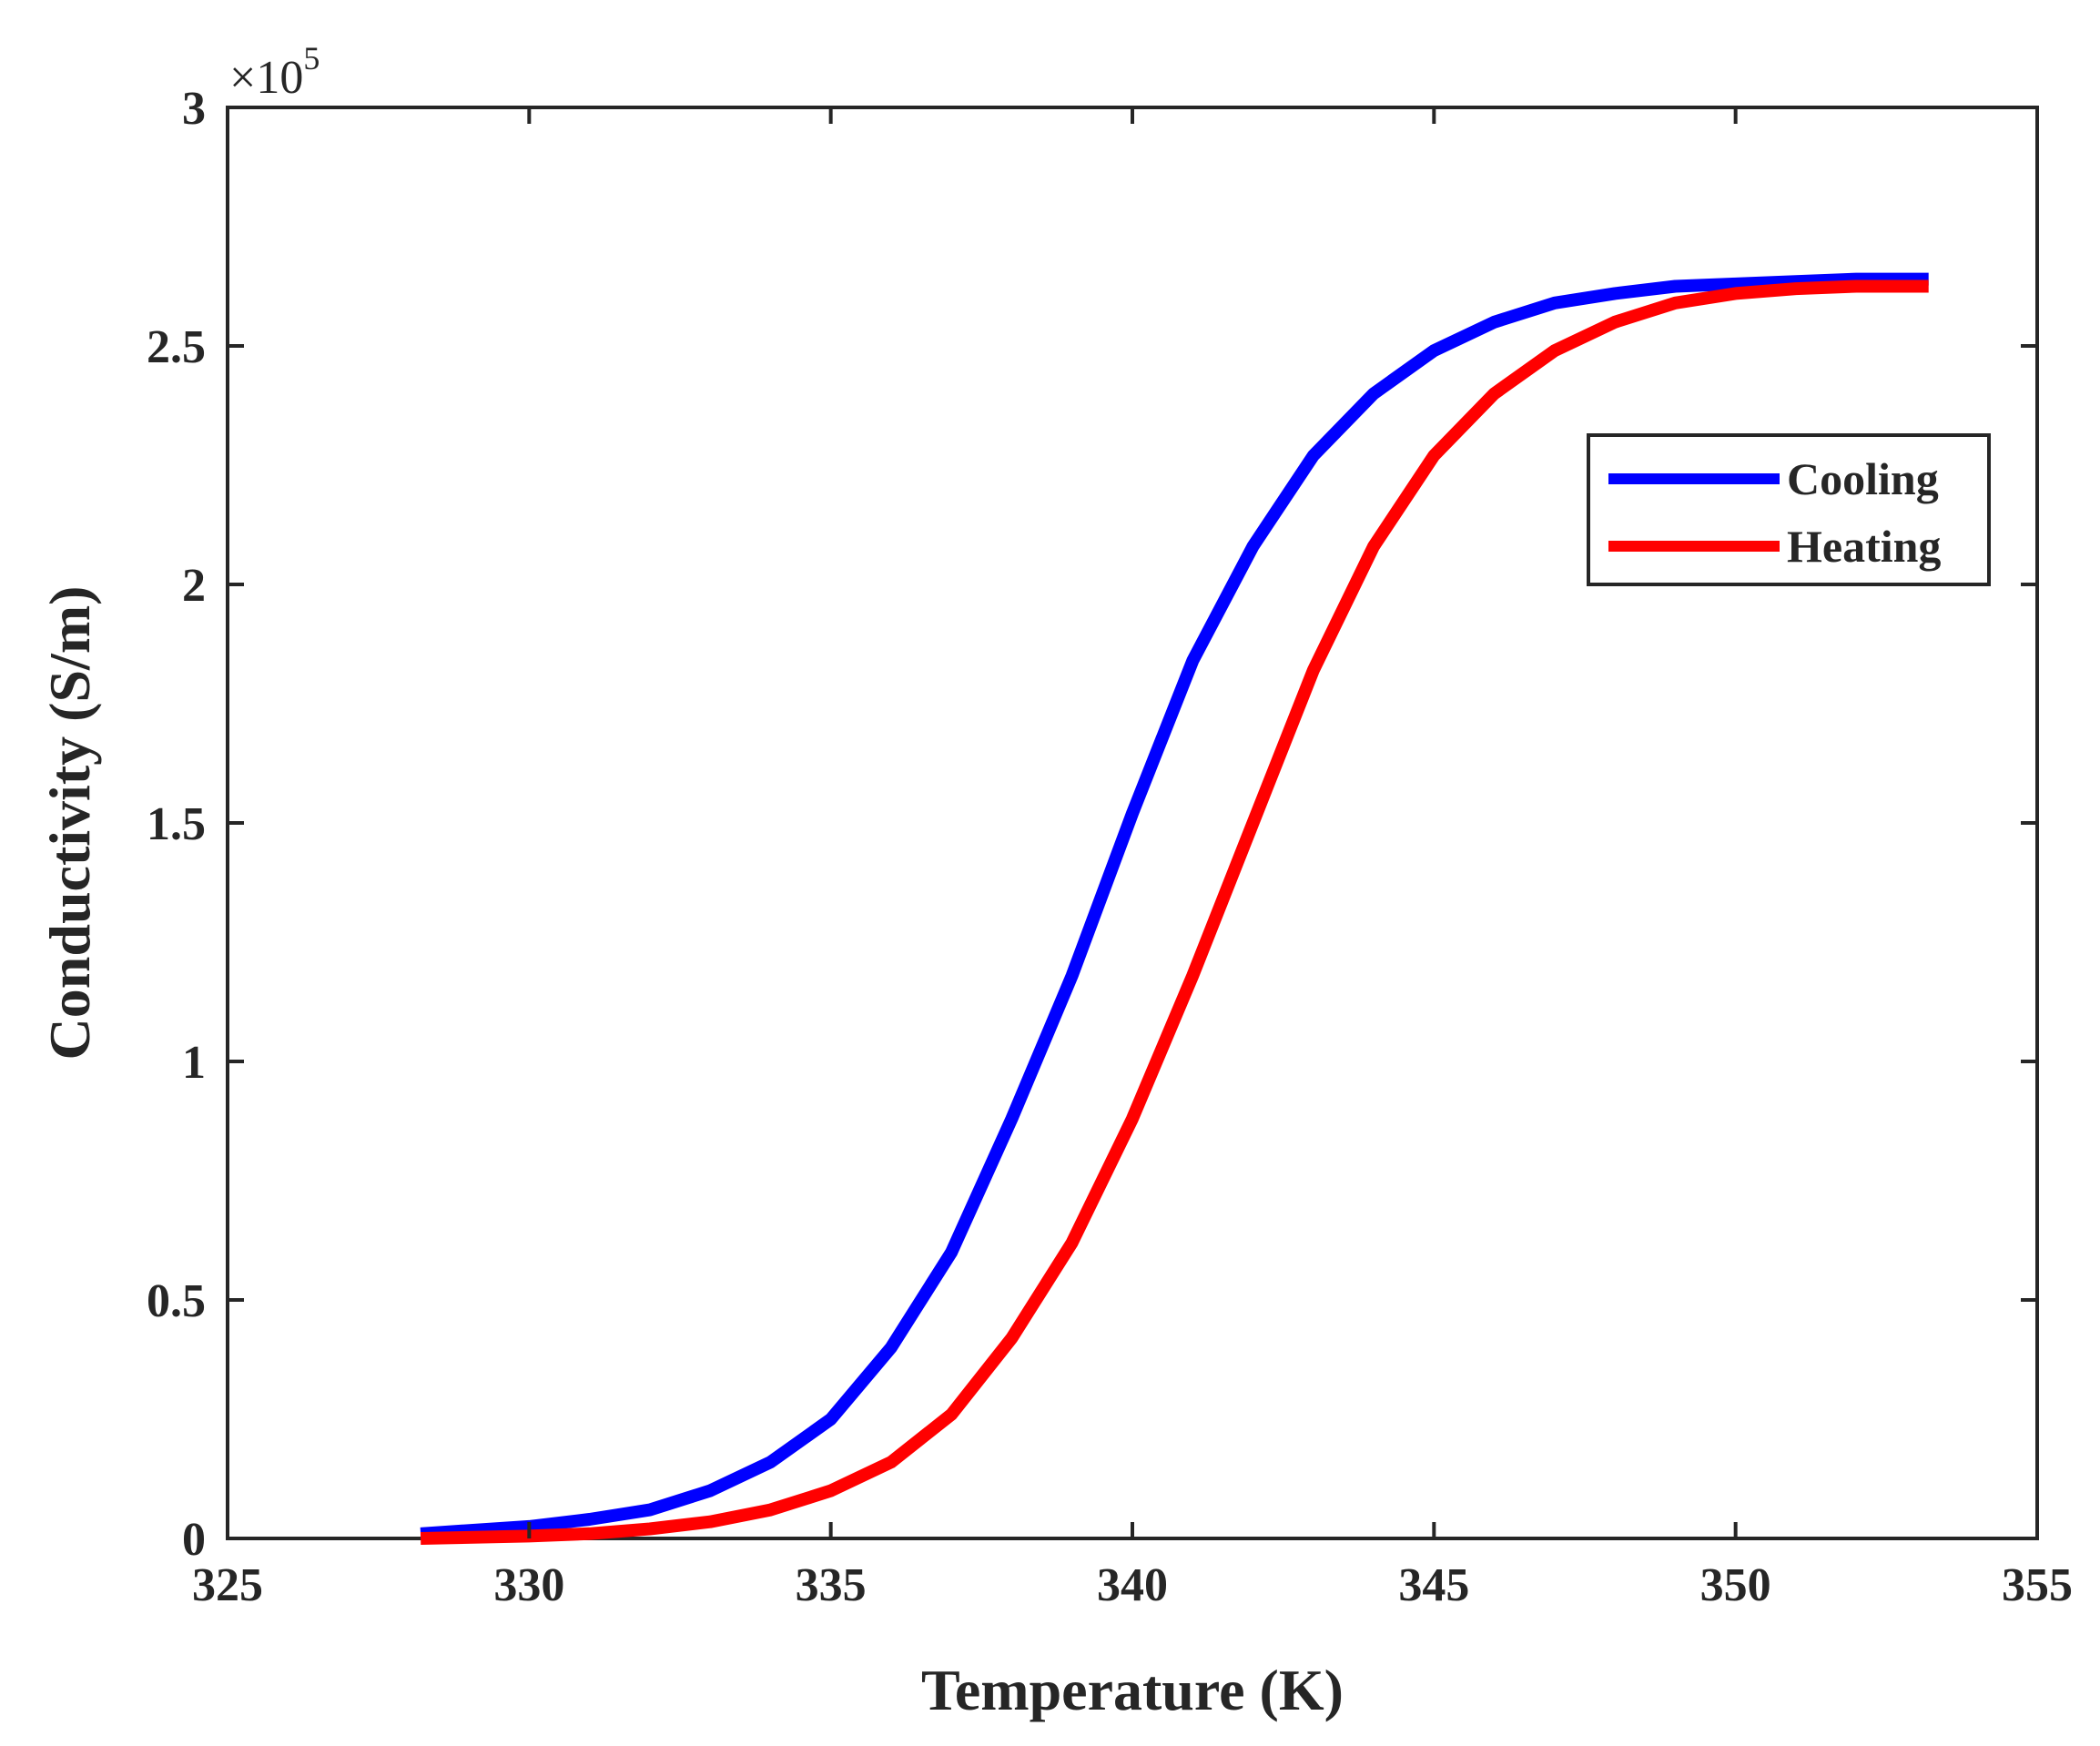  Describe the element at coordinates (1863, 479) in the screenshot. I see `legend-label-cooling: Cooling` at that location.